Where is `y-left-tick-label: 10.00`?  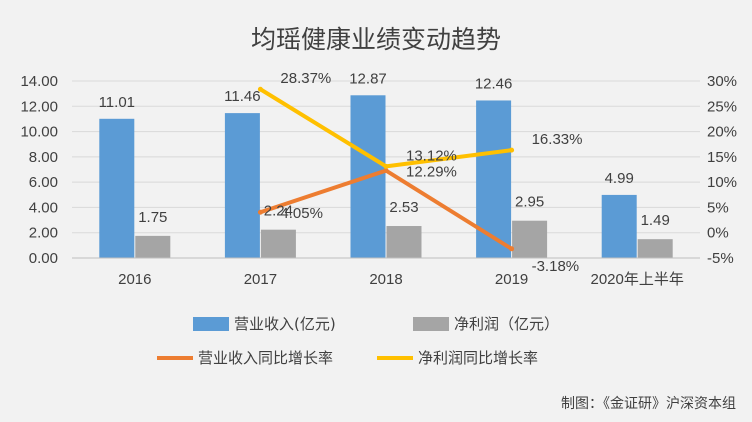 y-left-tick-label: 10.00 is located at coordinates (39, 132).